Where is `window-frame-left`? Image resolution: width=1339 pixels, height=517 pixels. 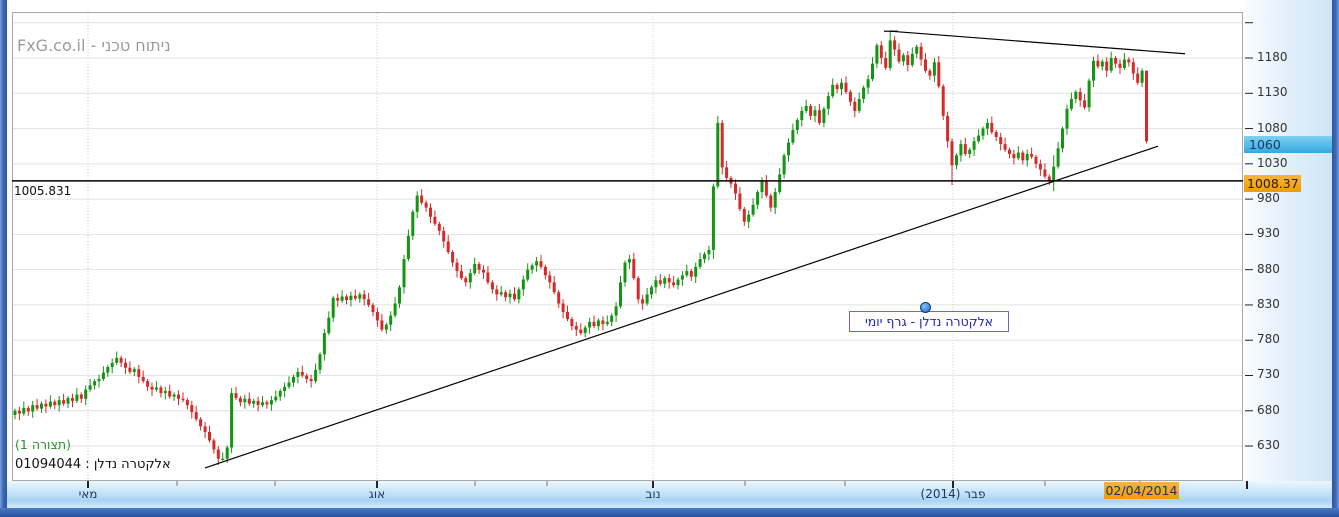
window-frame-left is located at coordinates (3, 258).